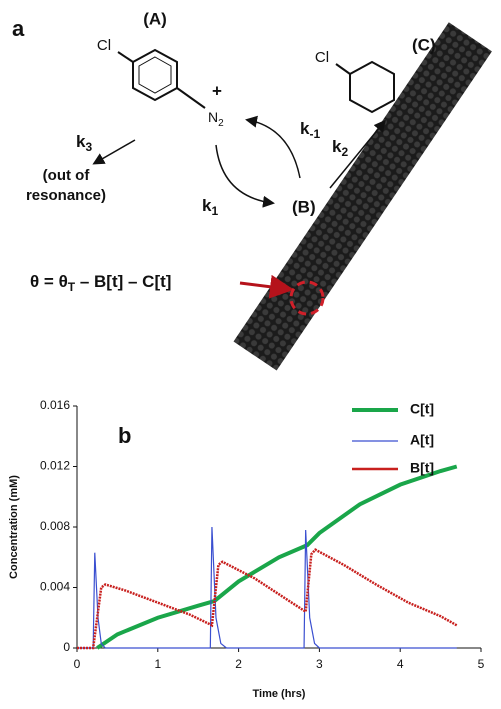  Describe the element at coordinates (55, 466) in the screenshot. I see `y-tick-label: 0.012` at that location.